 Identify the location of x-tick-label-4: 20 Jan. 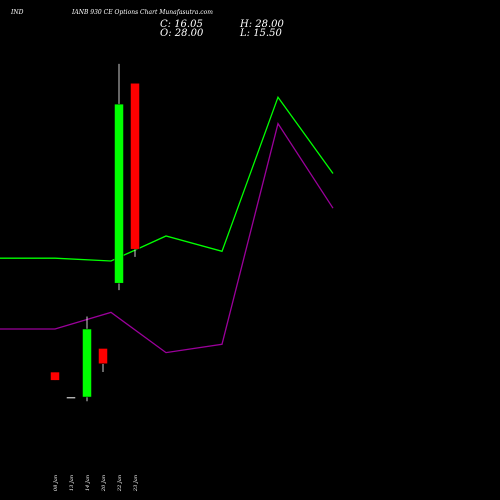
(104, 483).